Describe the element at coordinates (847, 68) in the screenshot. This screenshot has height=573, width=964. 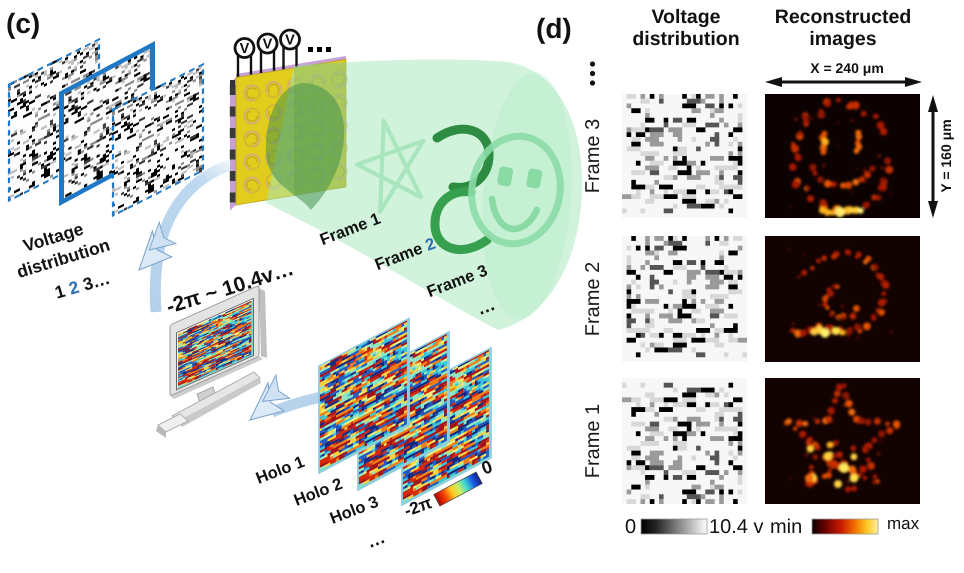
I see `svg-text: X = 240 μm` at that location.